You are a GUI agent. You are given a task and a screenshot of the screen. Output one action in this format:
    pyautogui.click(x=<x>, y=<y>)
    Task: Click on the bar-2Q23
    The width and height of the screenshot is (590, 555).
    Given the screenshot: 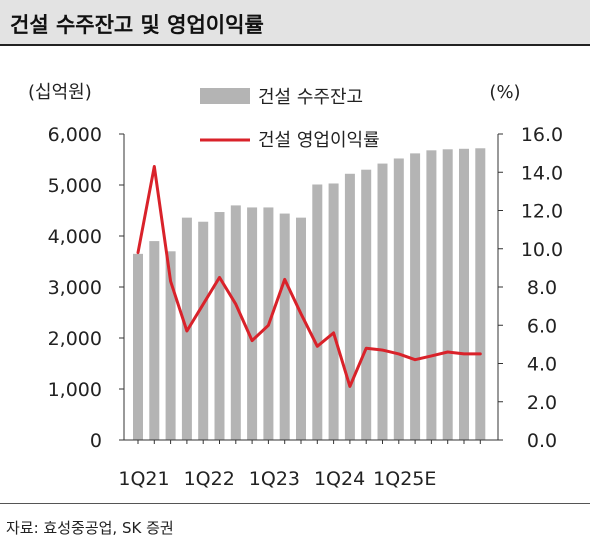 What is the action you would take?
    pyautogui.click(x=284, y=326)
    